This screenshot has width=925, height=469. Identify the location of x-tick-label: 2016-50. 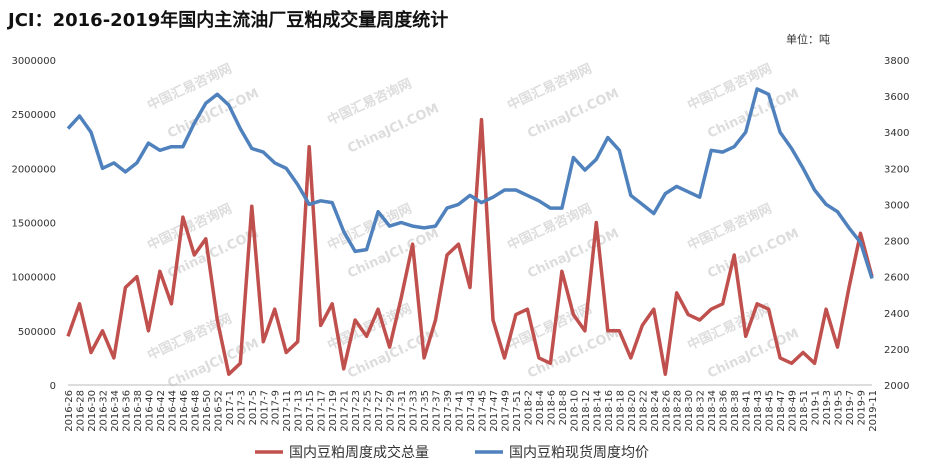
(207, 411).